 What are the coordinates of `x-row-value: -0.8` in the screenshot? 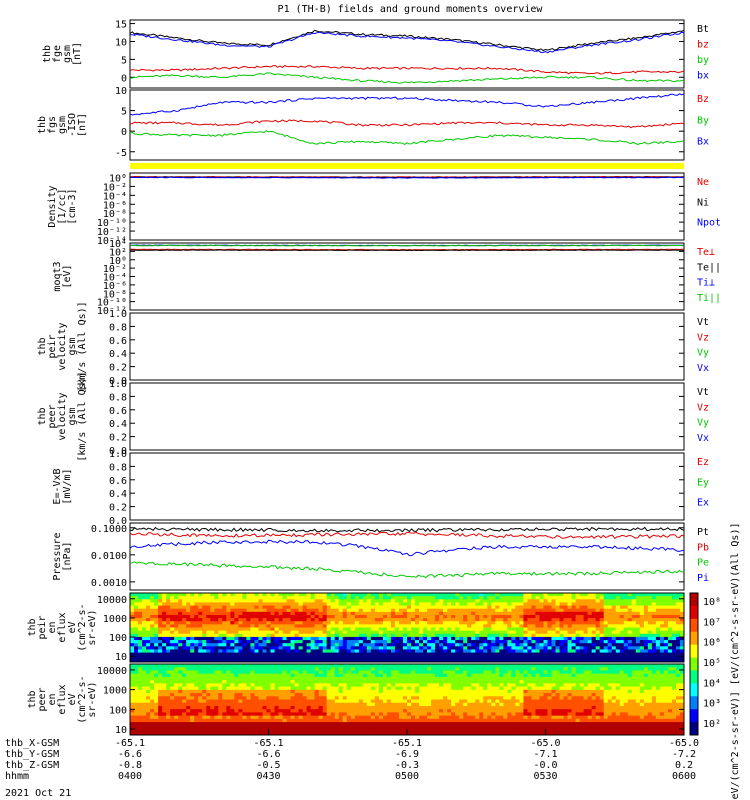 It's located at (130, 765).